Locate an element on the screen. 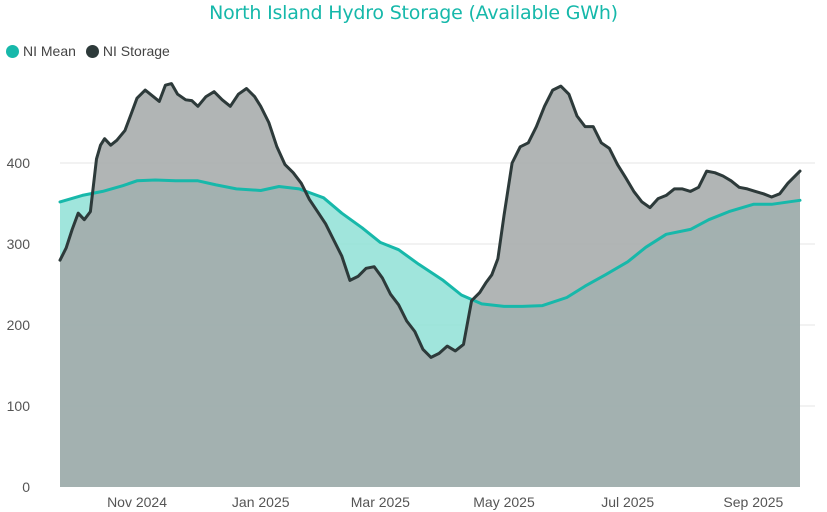 The width and height of the screenshot is (827, 512). x-tick-label-5: Sep 2025 is located at coordinates (753, 502).